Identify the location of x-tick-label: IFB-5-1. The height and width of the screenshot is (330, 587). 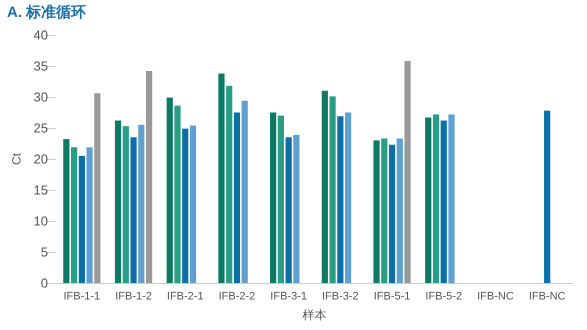
(392, 296).